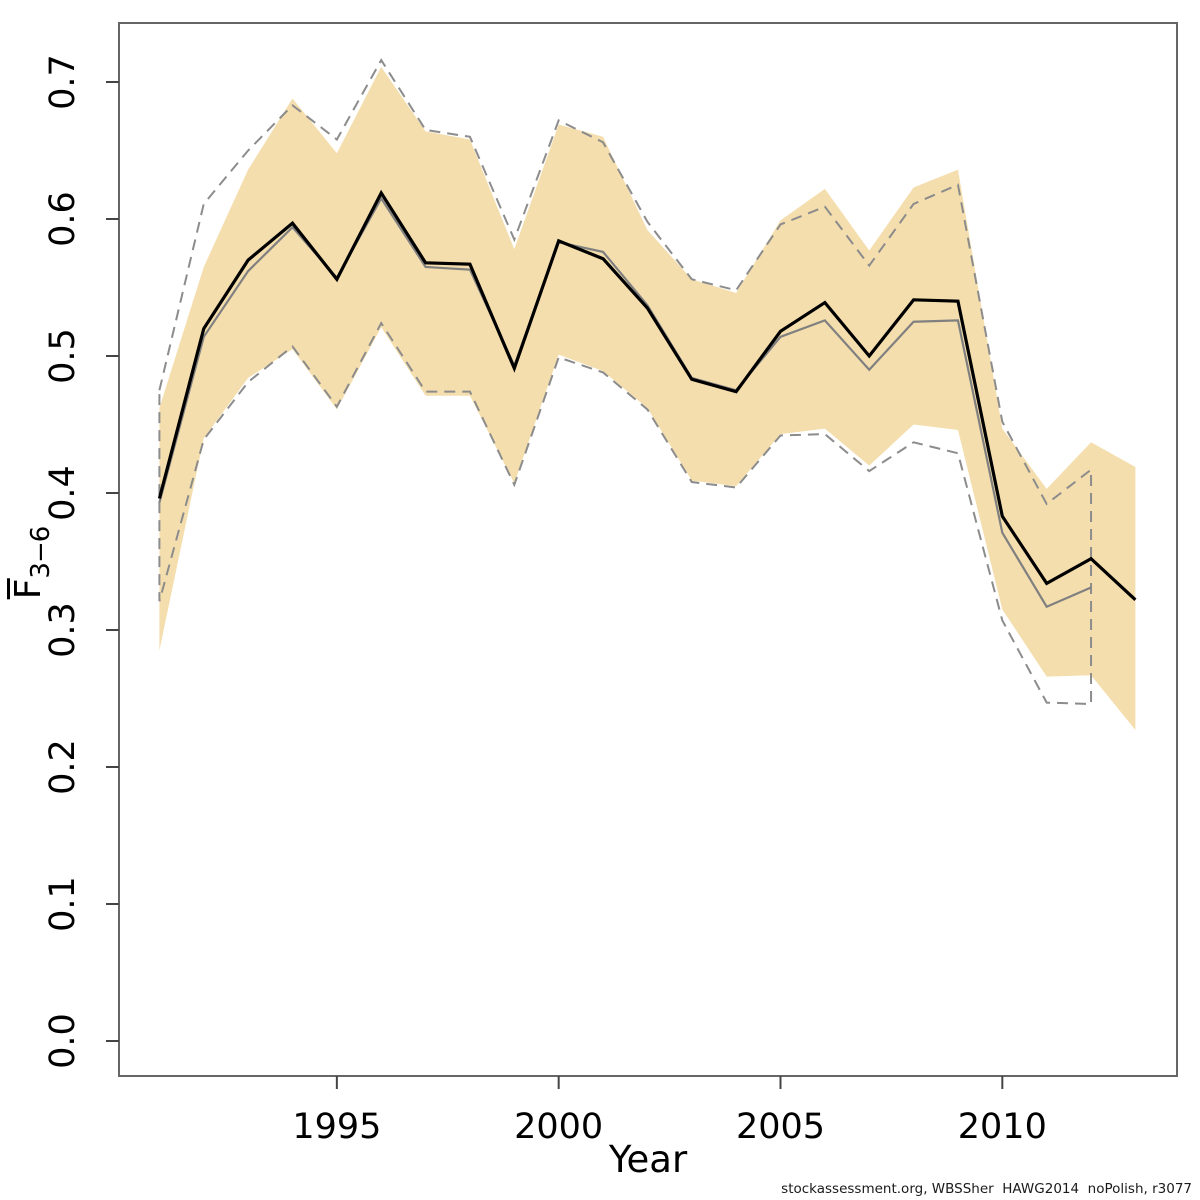  I want to click on y-tick-label: 0.1, so click(63, 904).